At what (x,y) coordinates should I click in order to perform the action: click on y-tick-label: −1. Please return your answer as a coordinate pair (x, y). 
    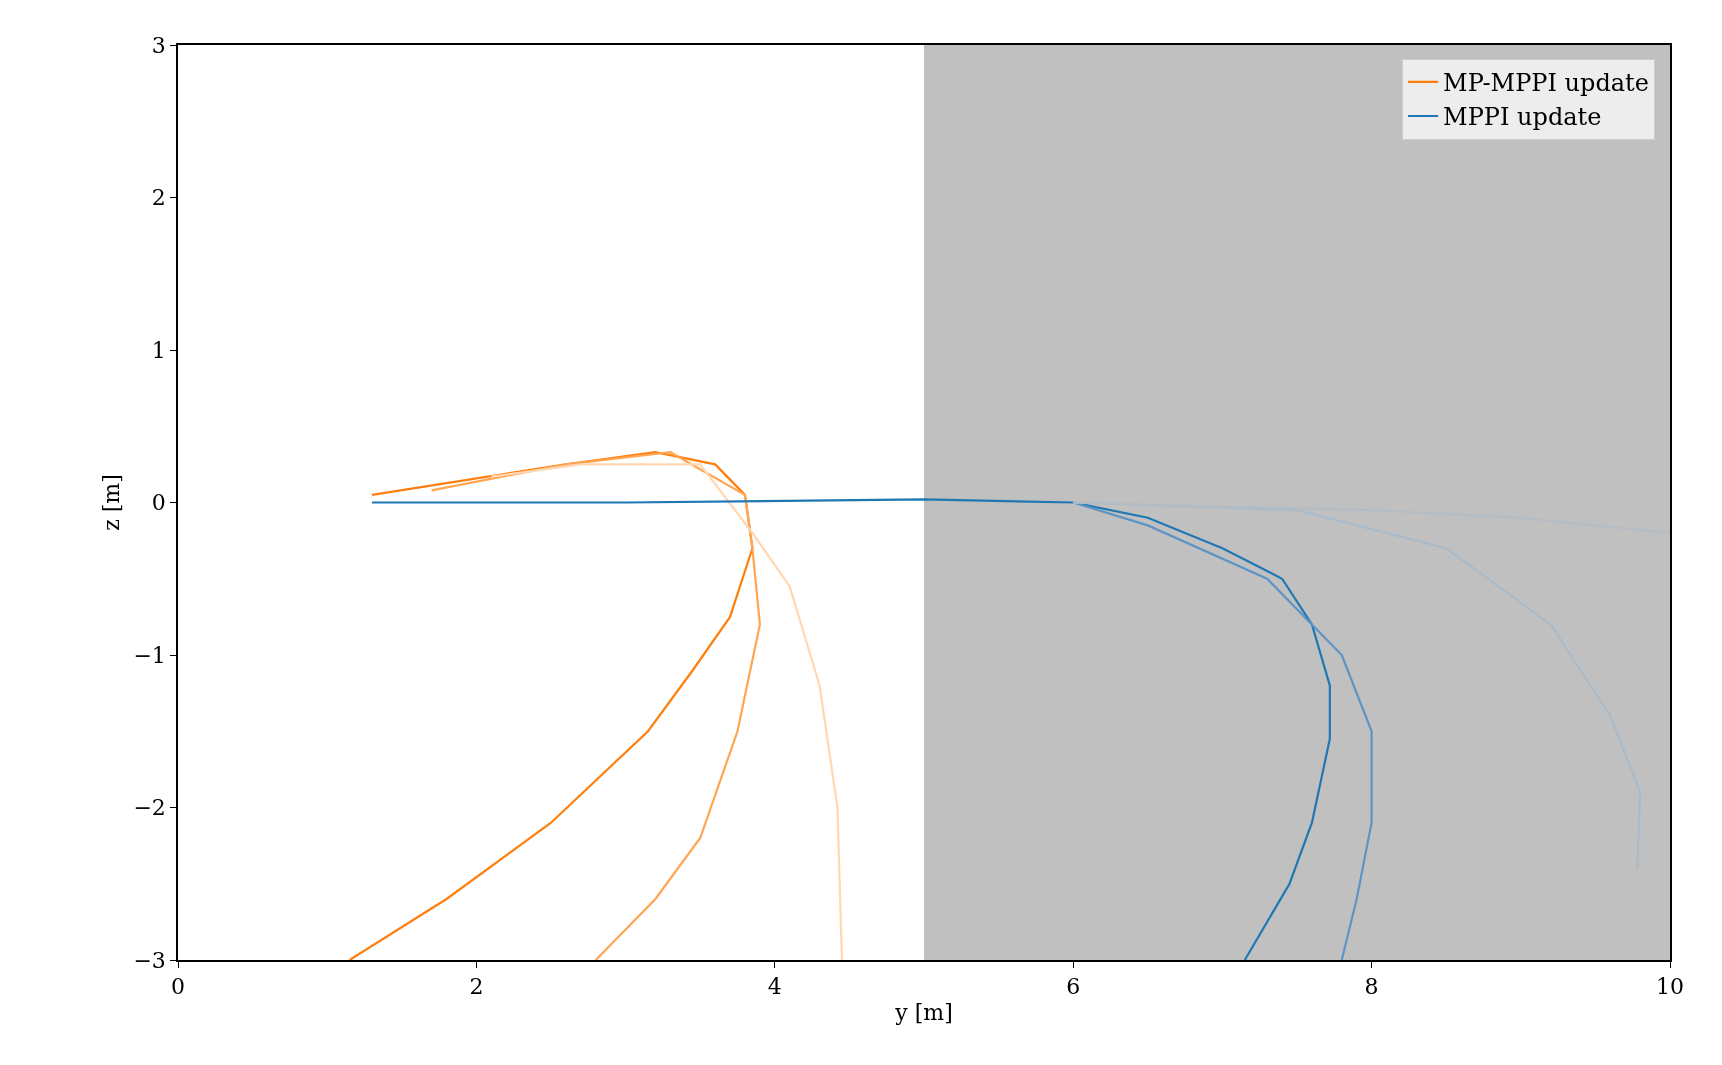
    Looking at the image, I should click on (149, 655).